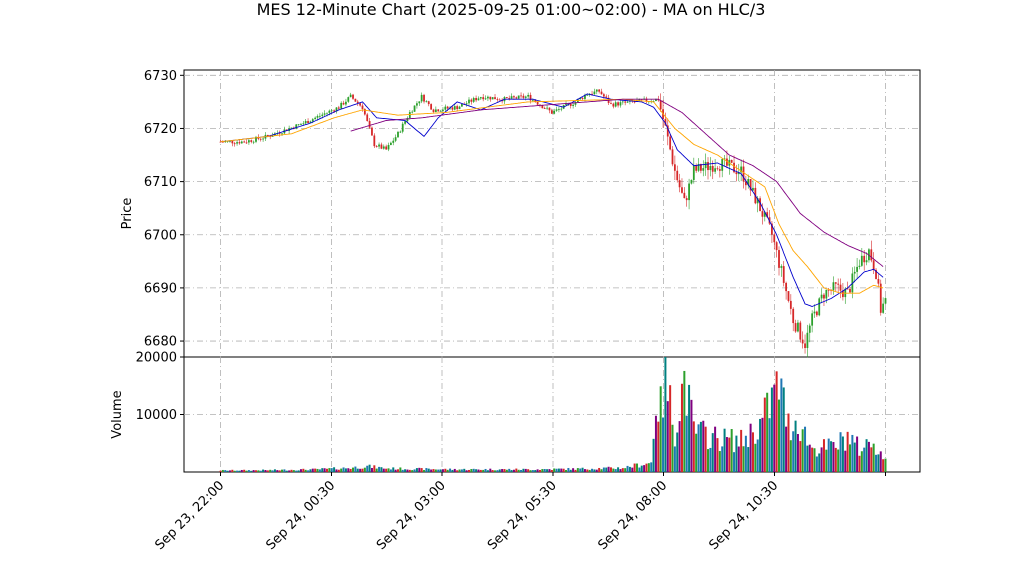 The width and height of the screenshot is (1022, 579). Describe the element at coordinates (300, 515) in the screenshot. I see `x-tick-label: Sep 24, 00:30` at that location.